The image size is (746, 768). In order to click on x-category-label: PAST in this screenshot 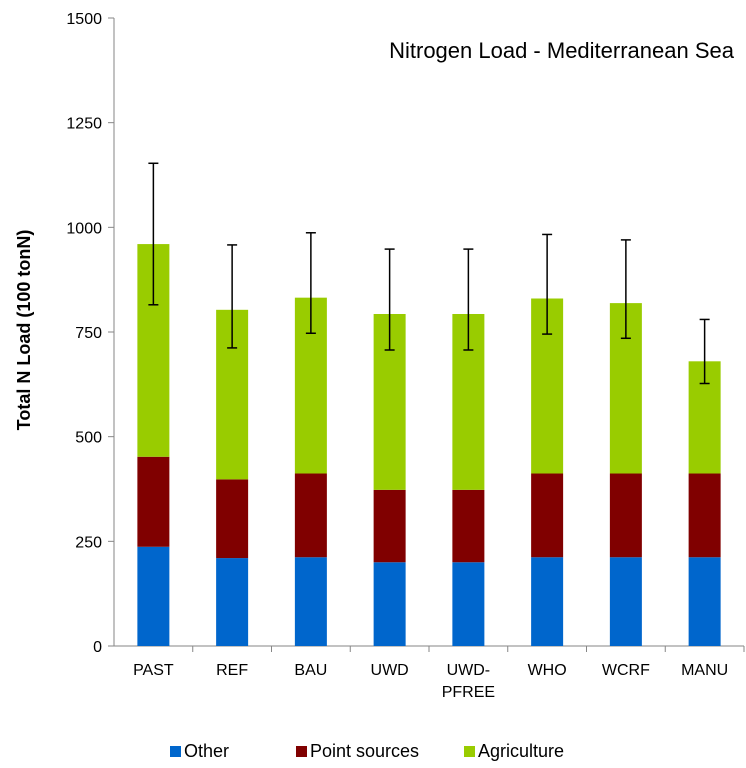, I will do `click(153, 670)`.